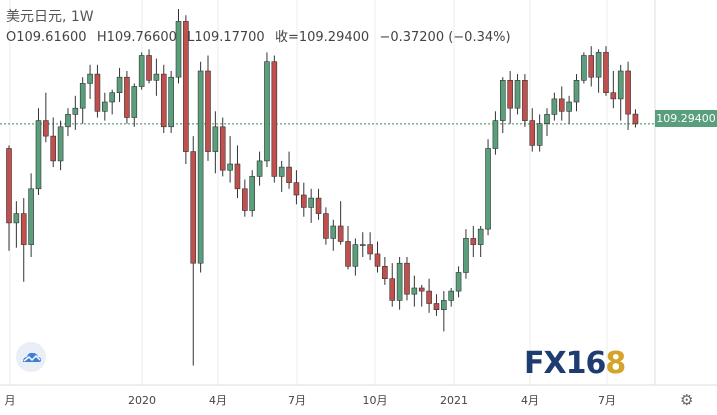 This screenshot has height=415, width=717. I want to click on logo-accent: 8, so click(615, 363).